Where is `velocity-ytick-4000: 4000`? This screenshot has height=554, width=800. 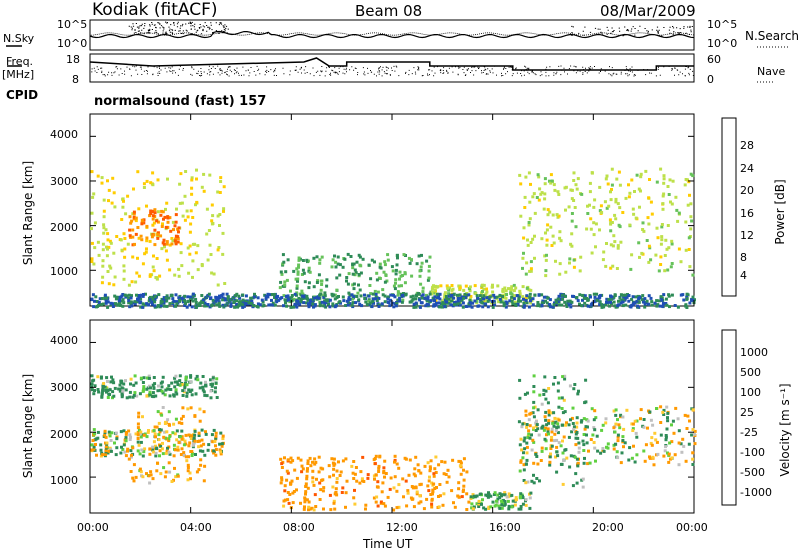 velocity-ytick-4000: 4000 is located at coordinates (64, 340).